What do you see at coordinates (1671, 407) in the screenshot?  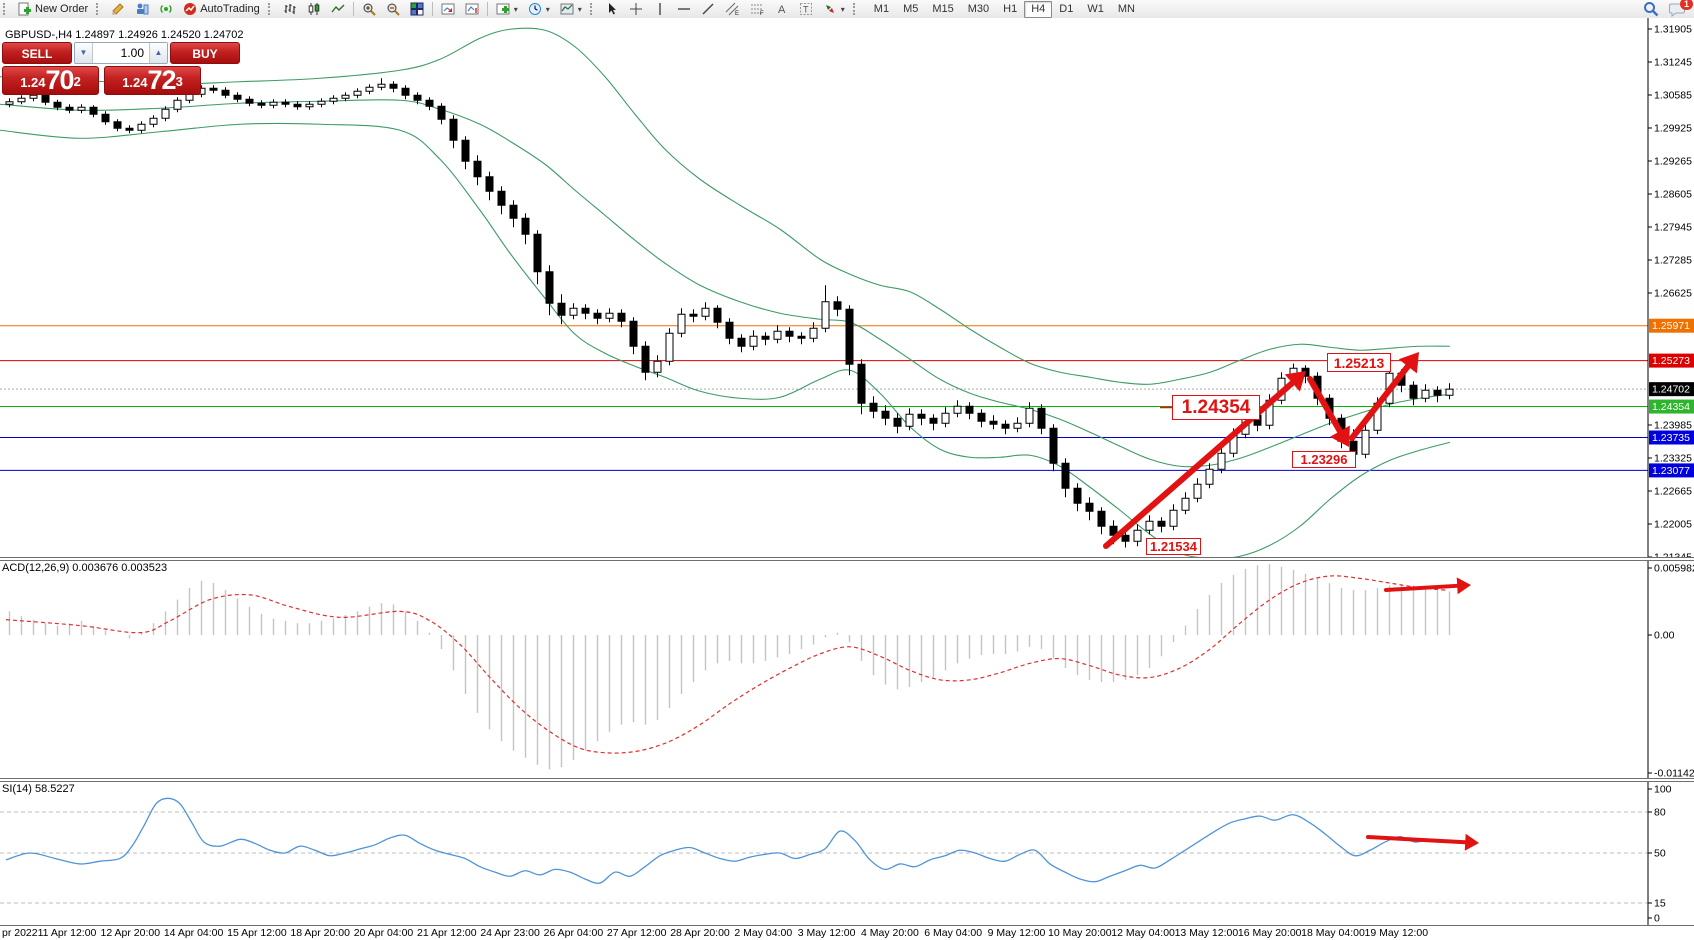 I see `svg-text: 1.24354` at bounding box center [1671, 407].